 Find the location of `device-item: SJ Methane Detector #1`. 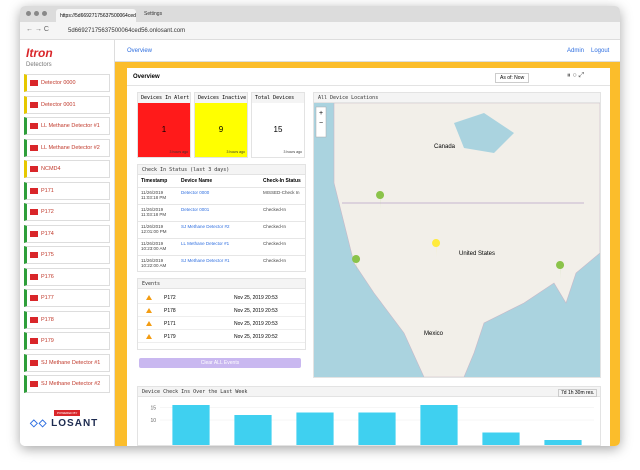

device-item: SJ Methane Detector #1 is located at coordinates (67, 362).